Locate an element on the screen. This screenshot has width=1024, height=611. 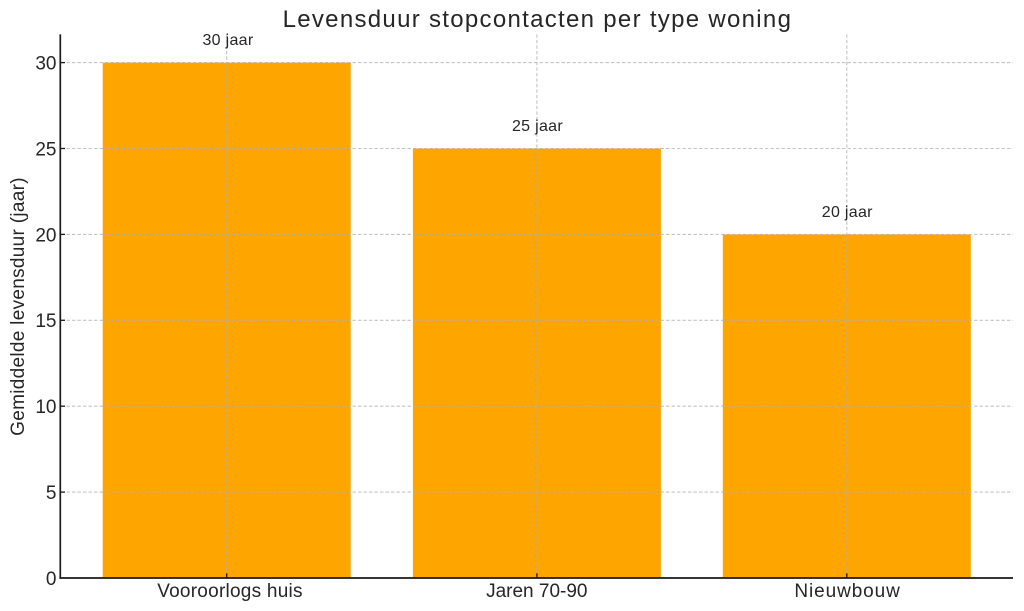
svg-text: 5 is located at coordinates (51, 493).